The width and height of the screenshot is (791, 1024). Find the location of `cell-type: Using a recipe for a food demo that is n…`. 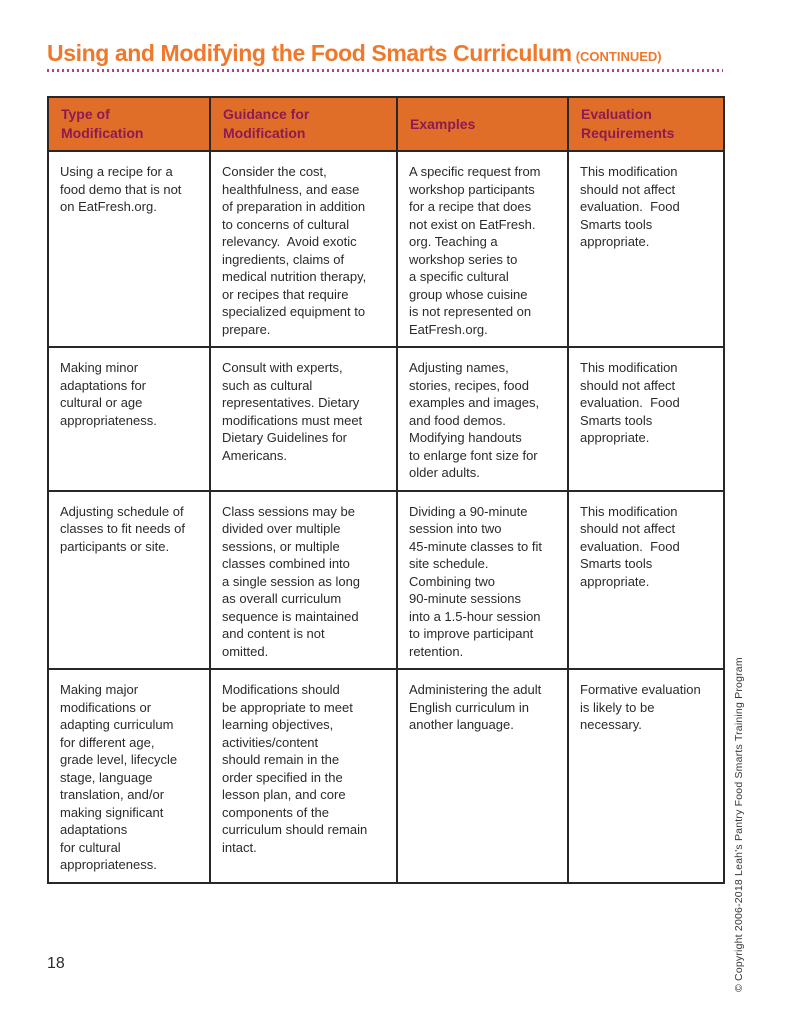

cell-type: Using a recipe for a food demo that is n… is located at coordinates (129, 249).